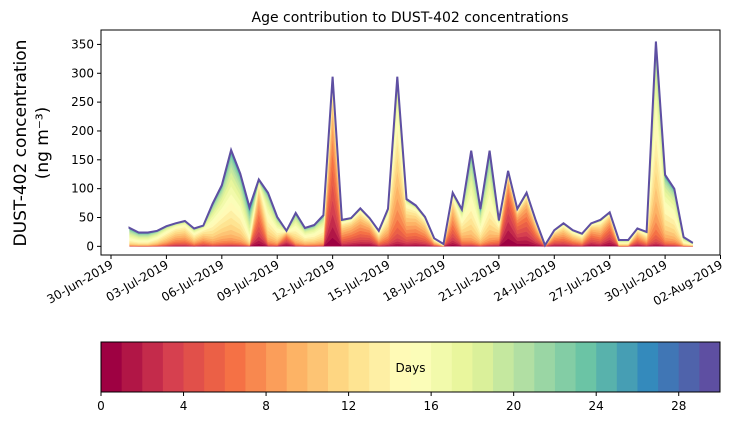 This screenshot has width=730, height=429. What do you see at coordinates (524, 280) in the screenshot?
I see `x-tick-label: 24-Jul-2019` at bounding box center [524, 280].